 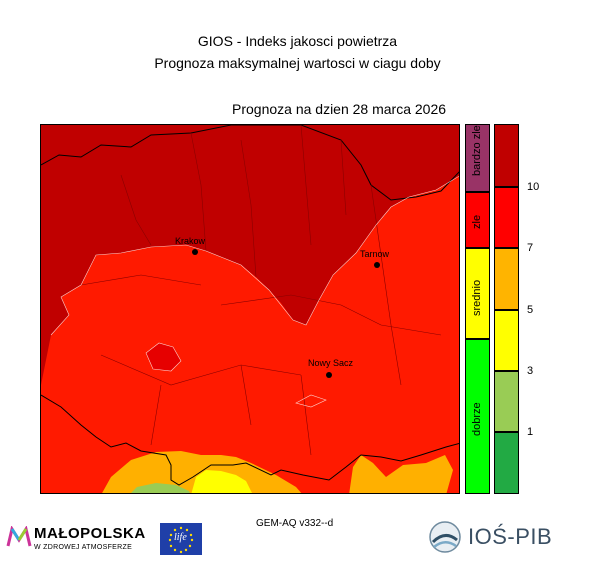 I want to click on malopolska-logo-subtext: W ZDROWEJ ATMOSFERZE, so click(x=83, y=547).